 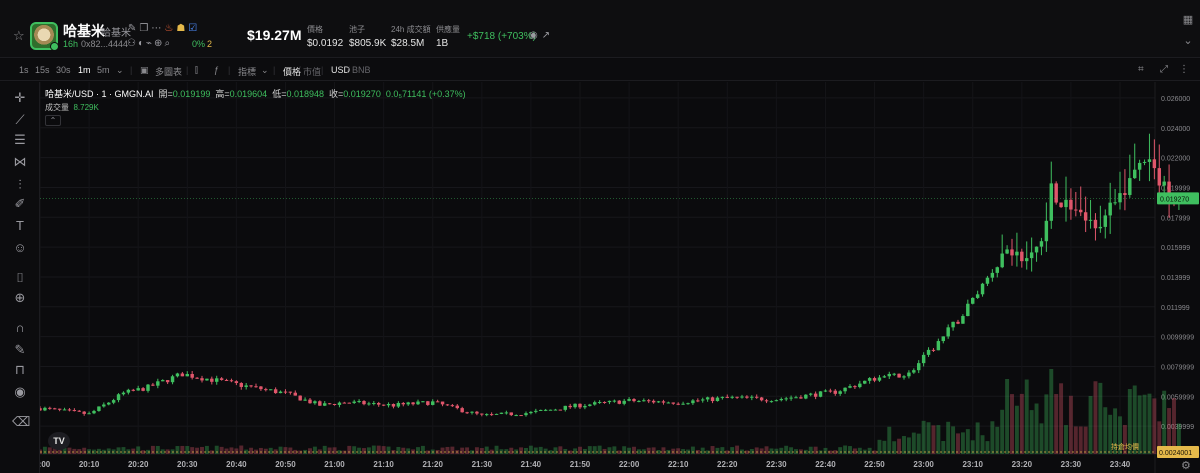 What do you see at coordinates (1175, 453) in the screenshot?
I see `avg-cost-price-label: 0.0024001` at bounding box center [1175, 453].